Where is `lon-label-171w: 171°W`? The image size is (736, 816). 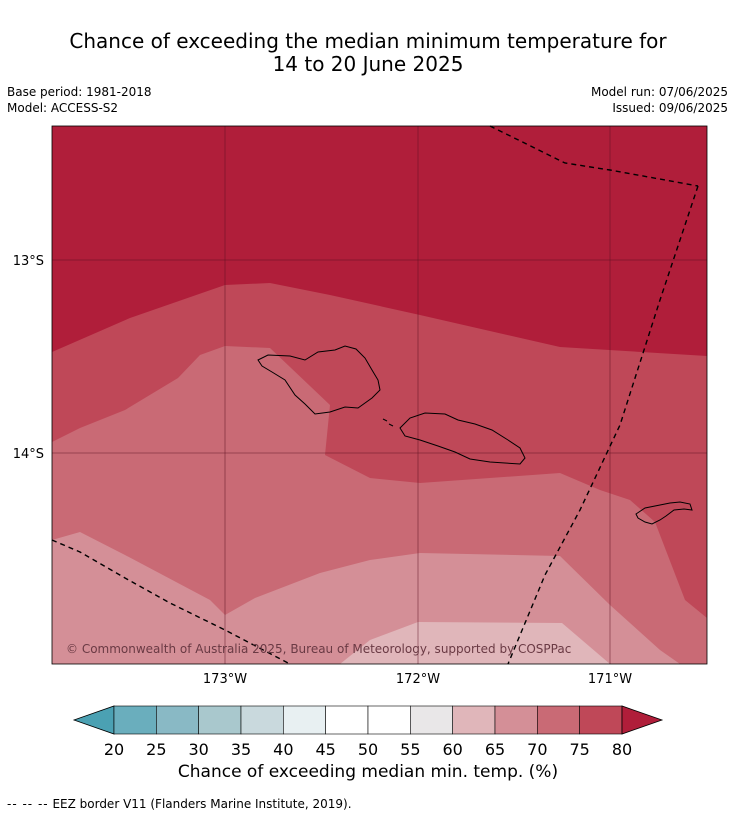
lon-label-171w: 171°W is located at coordinates (610, 679).